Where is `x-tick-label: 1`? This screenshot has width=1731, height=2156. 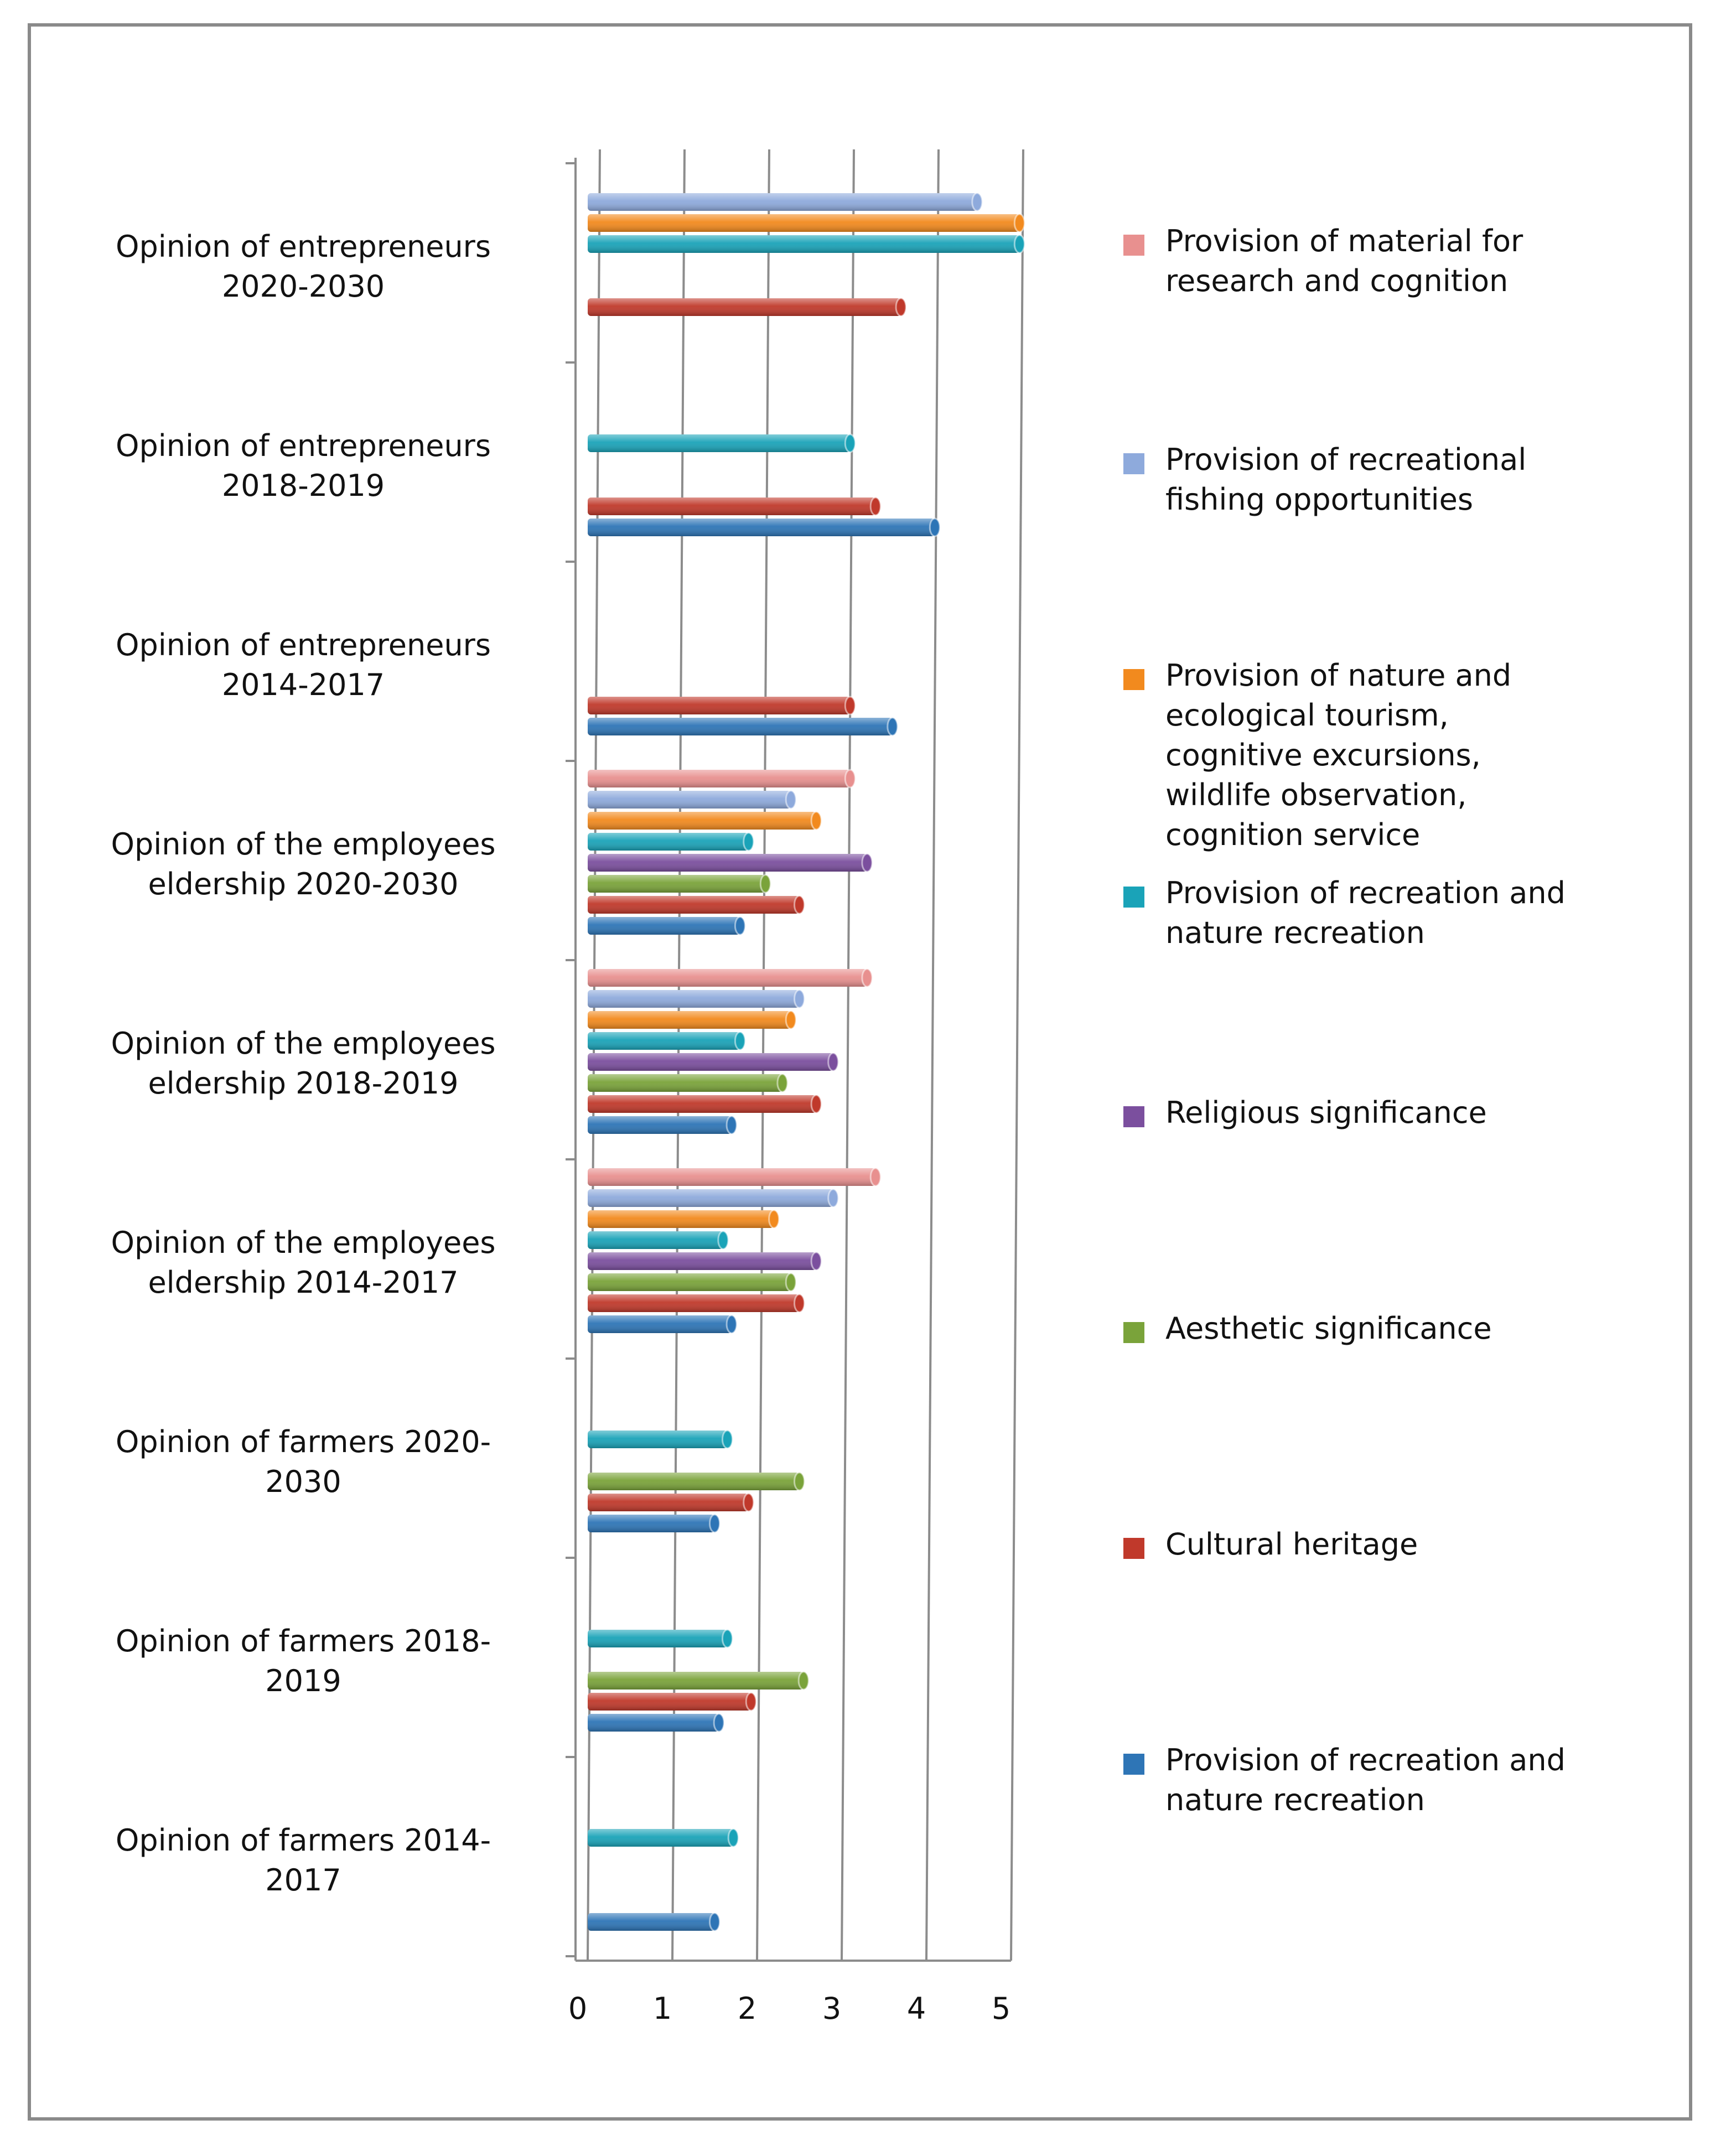 x-tick-label: 1 is located at coordinates (662, 2008).